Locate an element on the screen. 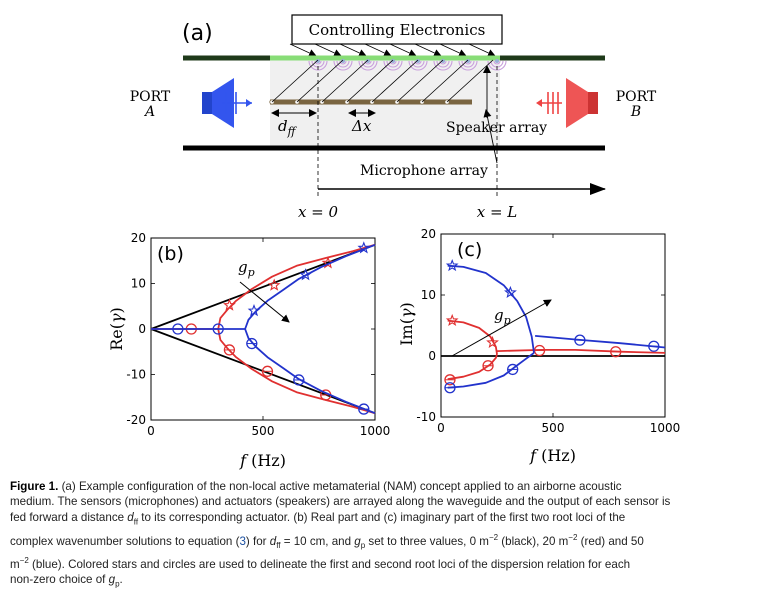 This screenshot has height=592, width=768. panel-c-frame is located at coordinates (553, 325).